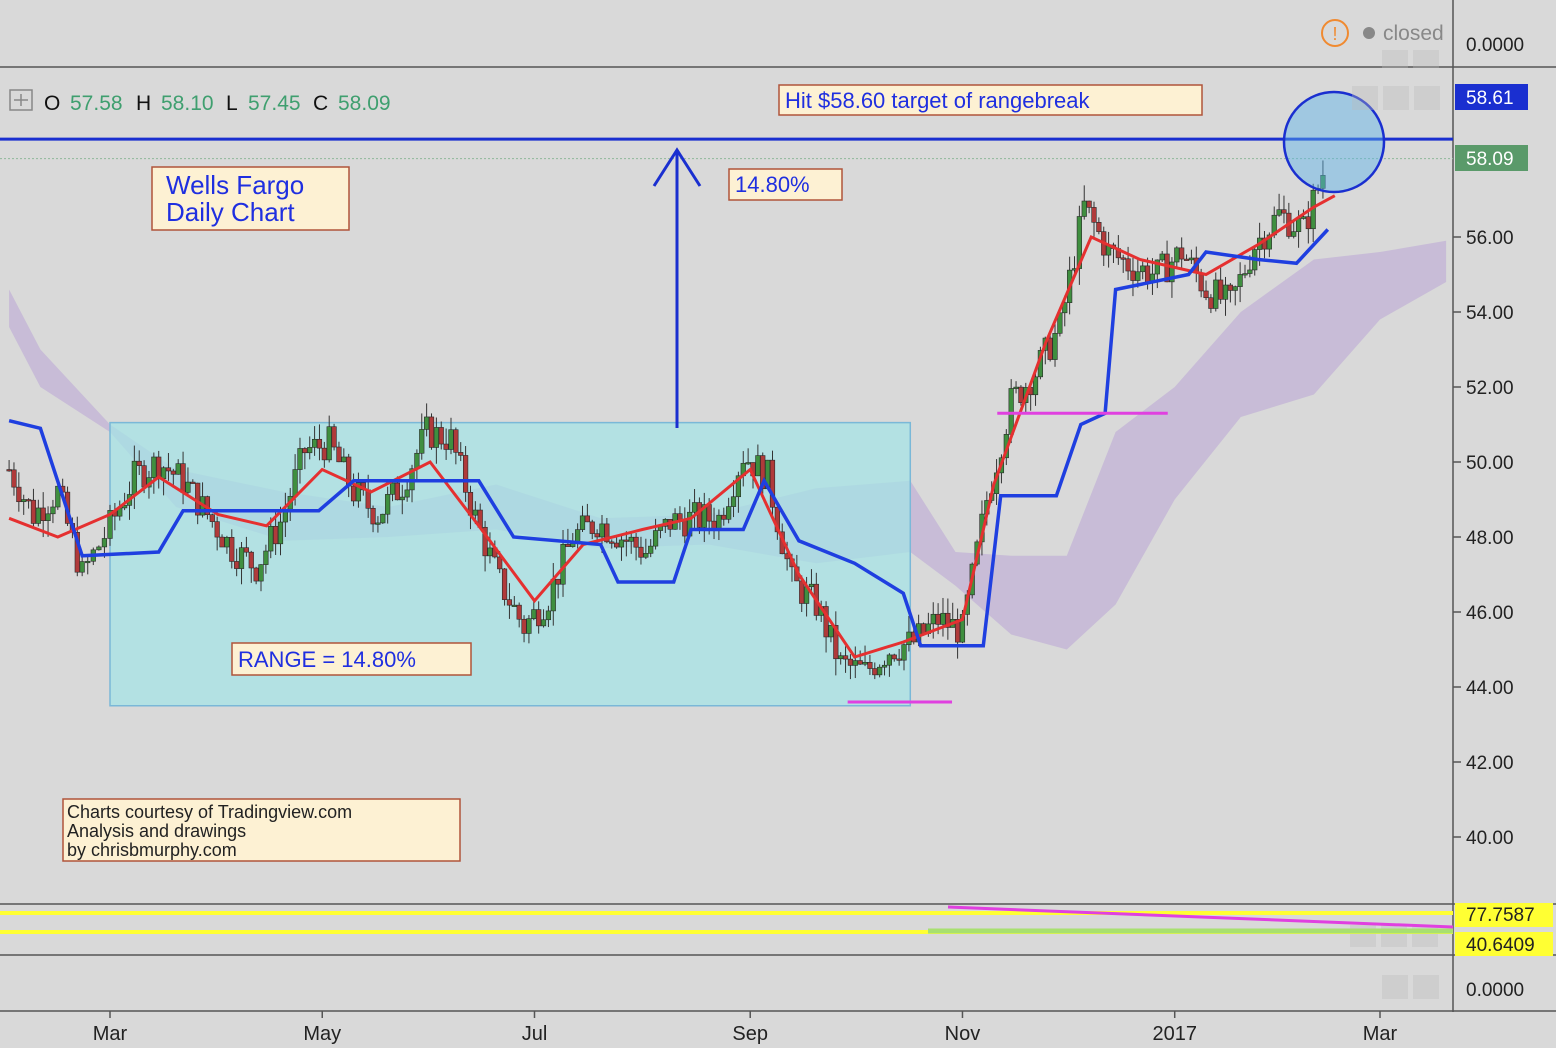  I want to click on ohlc-header: O 57.58 H 58.10 L 57.45 C 58.09, so click(200, 102).